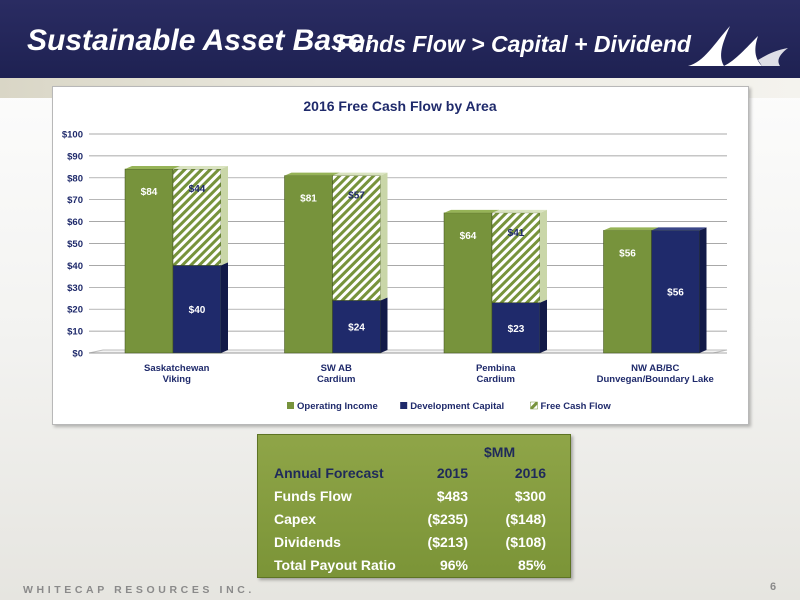  I want to click on y-tick-label: $0, so click(77, 354).